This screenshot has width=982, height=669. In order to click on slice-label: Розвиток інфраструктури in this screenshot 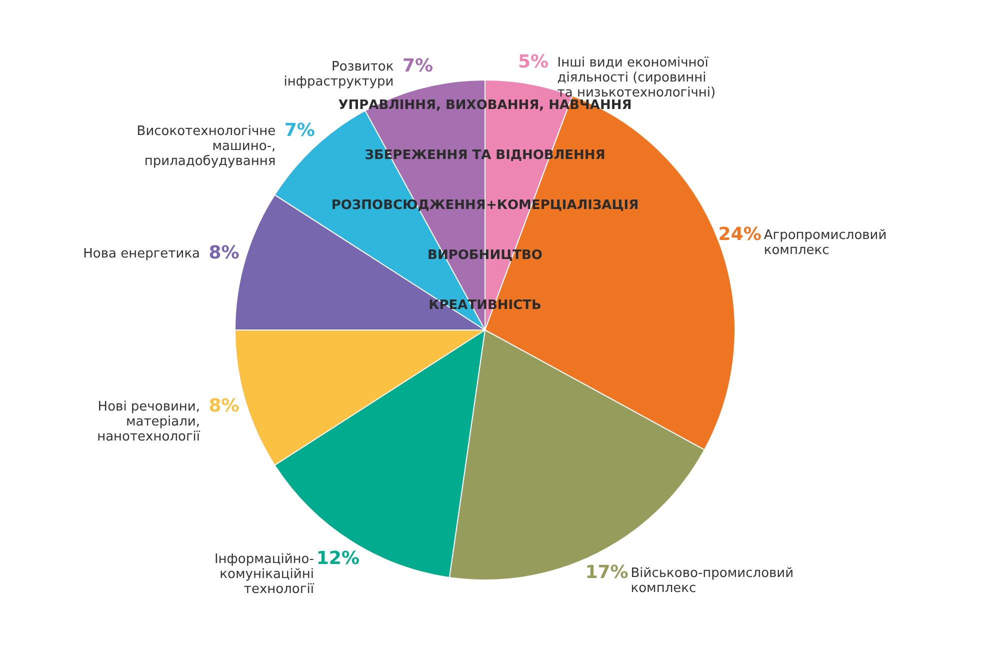, I will do `click(339, 74)`.